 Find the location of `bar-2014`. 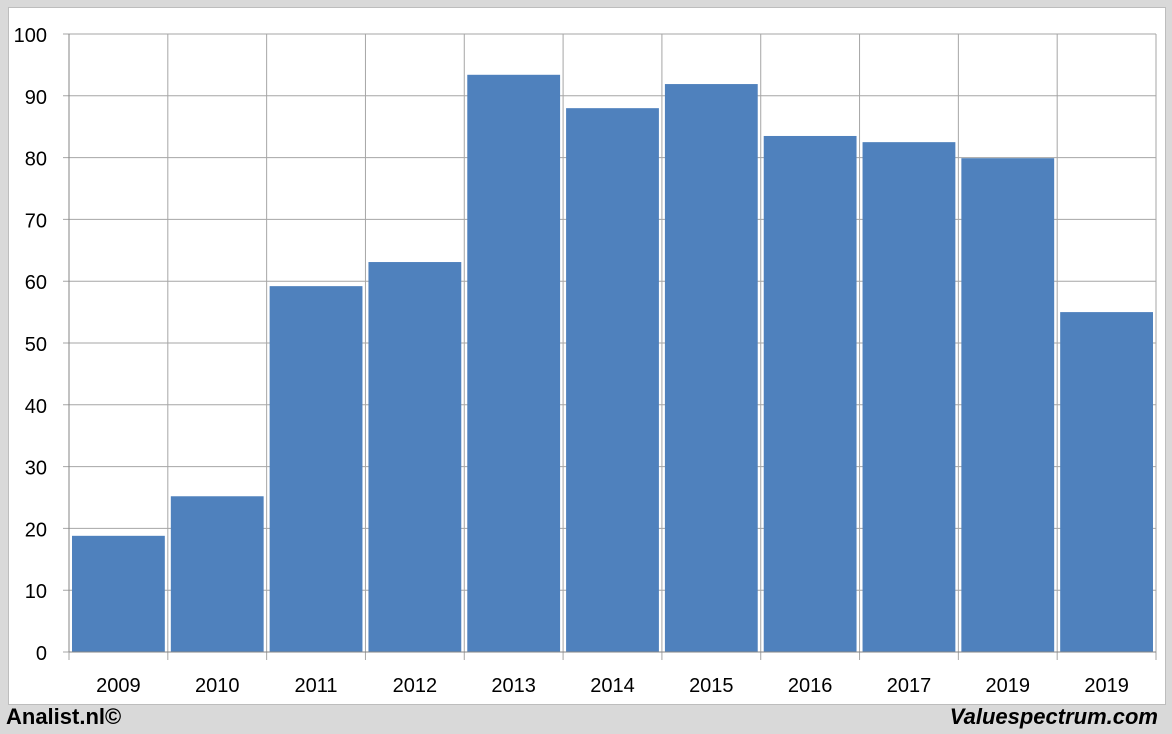

bar-2014 is located at coordinates (612, 380).